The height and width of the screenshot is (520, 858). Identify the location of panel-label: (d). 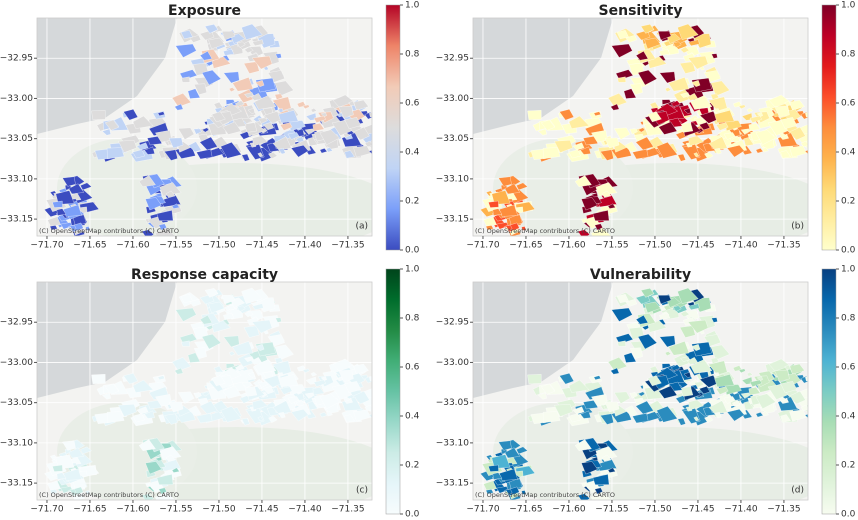
(797, 491).